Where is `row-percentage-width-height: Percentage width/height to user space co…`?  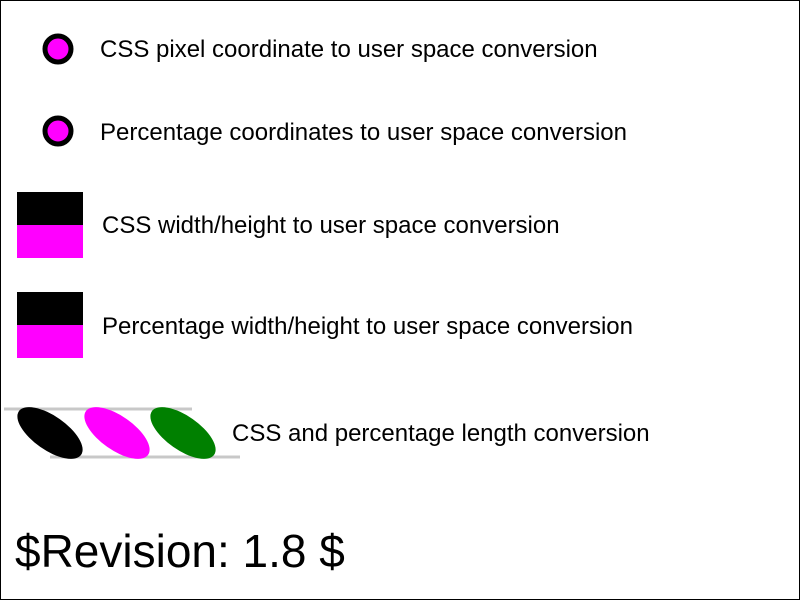
row-percentage-width-height: Percentage width/height to user space co… is located at coordinates (325, 325).